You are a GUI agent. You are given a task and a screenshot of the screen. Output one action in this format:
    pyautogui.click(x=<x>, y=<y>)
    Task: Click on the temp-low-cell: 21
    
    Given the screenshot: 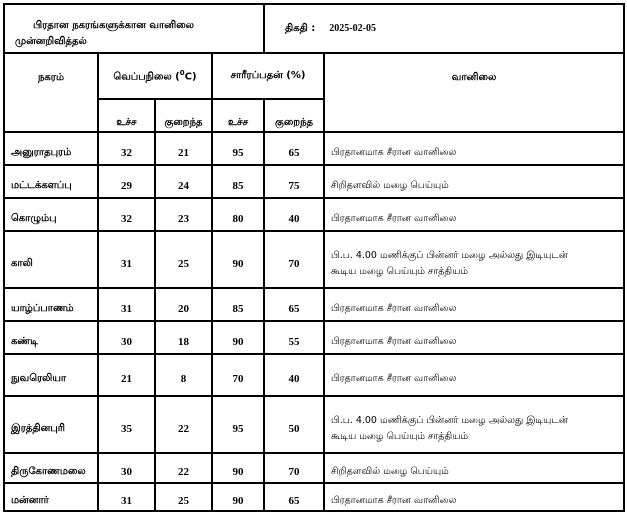 What is the action you would take?
    pyautogui.click(x=183, y=148)
    